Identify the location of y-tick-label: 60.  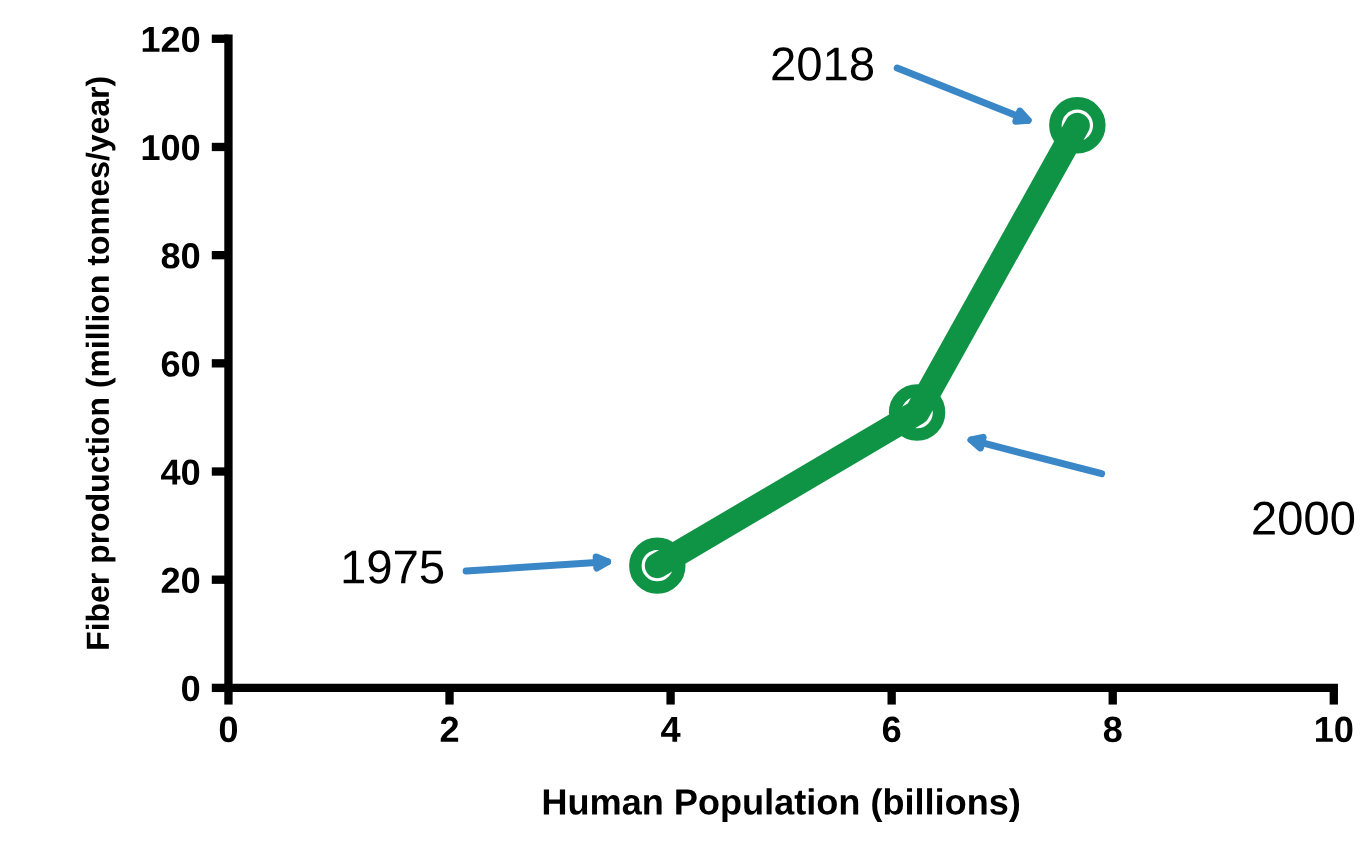
(180, 364).